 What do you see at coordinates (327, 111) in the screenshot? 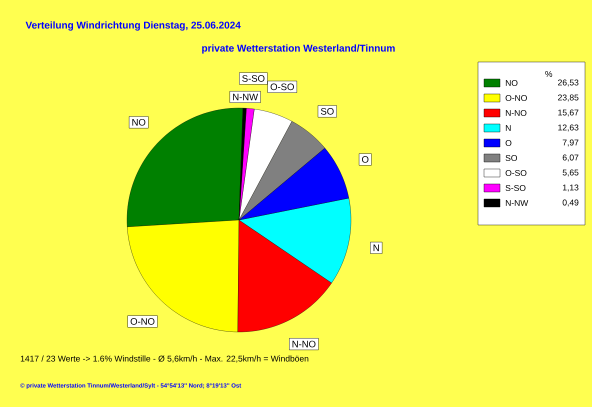
I see `slice-label: SO` at bounding box center [327, 111].